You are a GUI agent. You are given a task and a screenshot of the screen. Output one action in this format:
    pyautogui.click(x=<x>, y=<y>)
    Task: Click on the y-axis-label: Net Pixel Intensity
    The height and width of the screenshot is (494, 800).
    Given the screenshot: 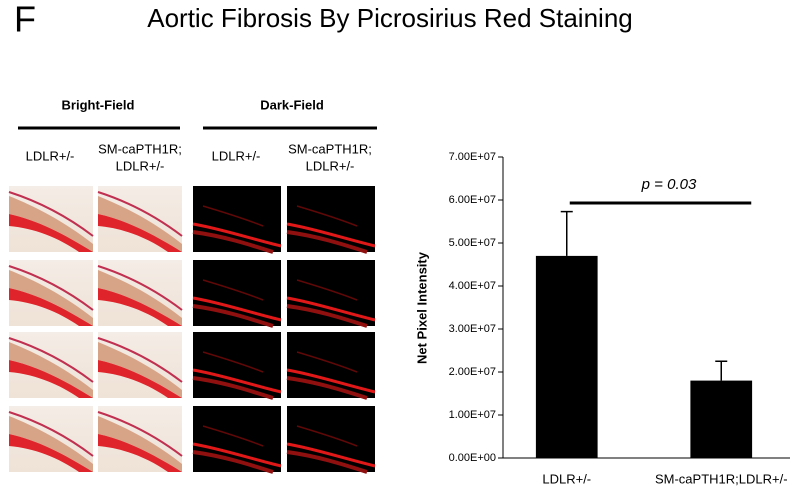 What is the action you would take?
    pyautogui.click(x=421, y=307)
    